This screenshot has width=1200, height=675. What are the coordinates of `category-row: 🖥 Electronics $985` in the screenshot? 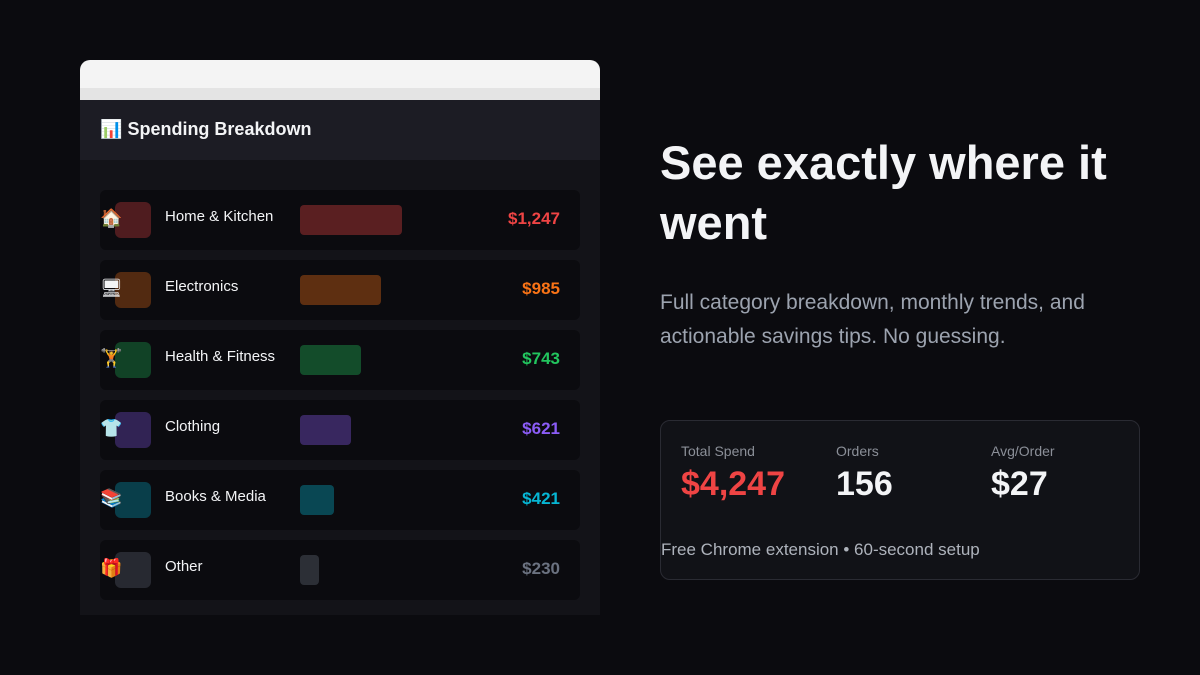 It's located at (340, 290).